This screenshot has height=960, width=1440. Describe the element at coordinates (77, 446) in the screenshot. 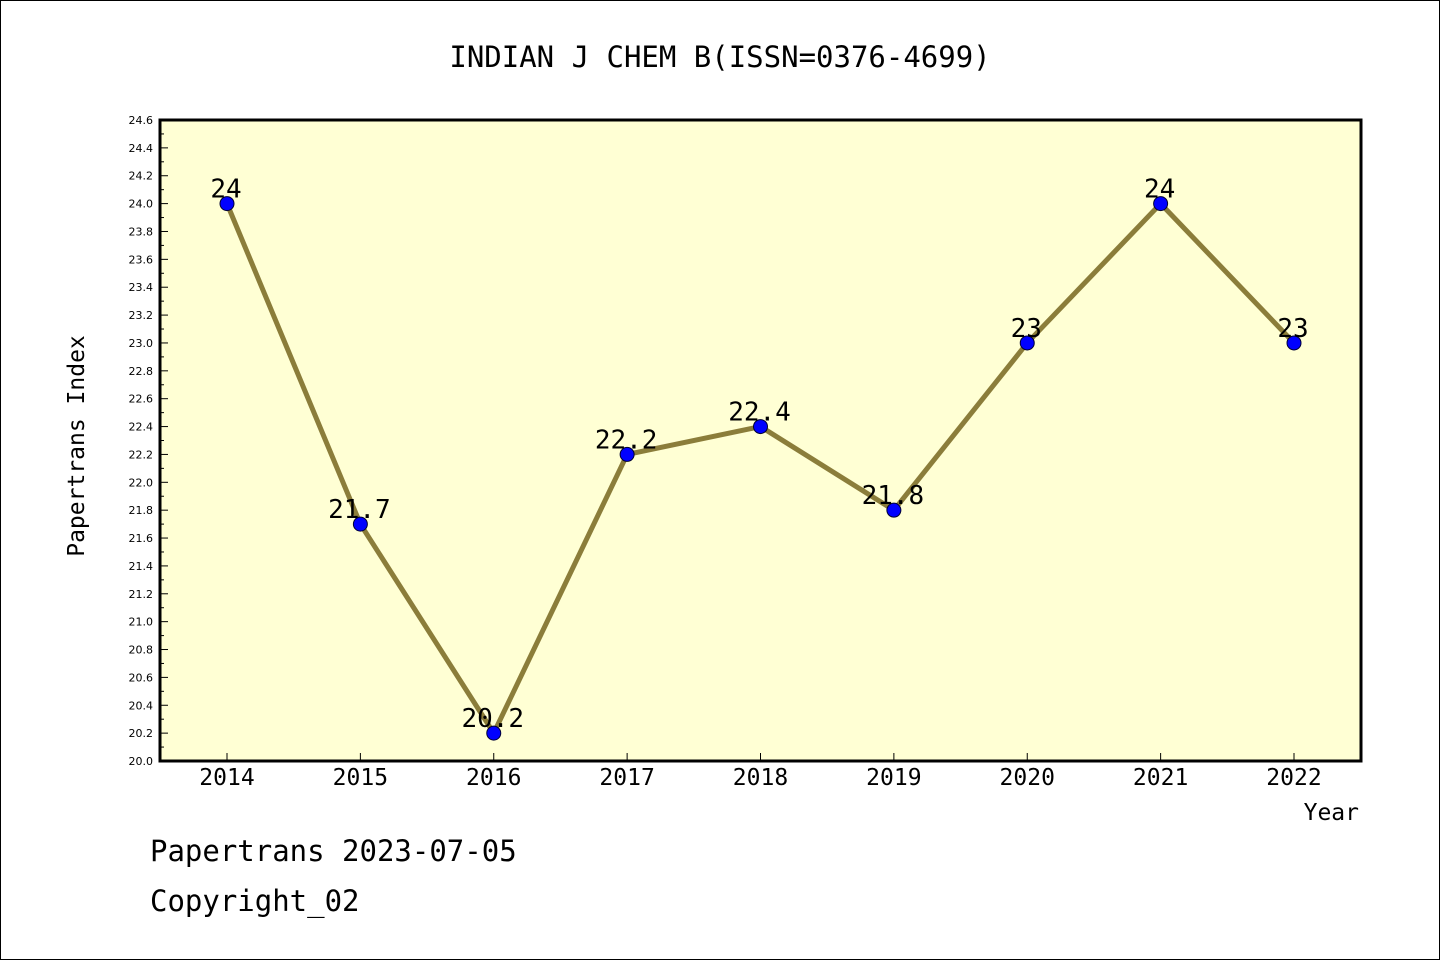

I see `y-axis-label: Papertrans Index` at that location.